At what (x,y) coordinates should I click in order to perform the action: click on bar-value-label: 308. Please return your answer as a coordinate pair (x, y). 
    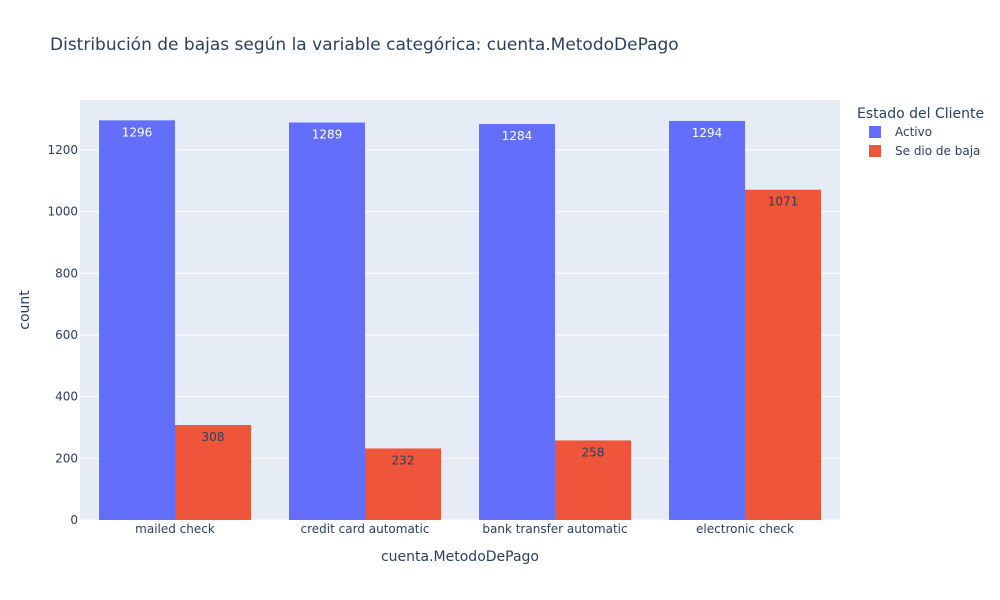
    Looking at the image, I should click on (213, 437).